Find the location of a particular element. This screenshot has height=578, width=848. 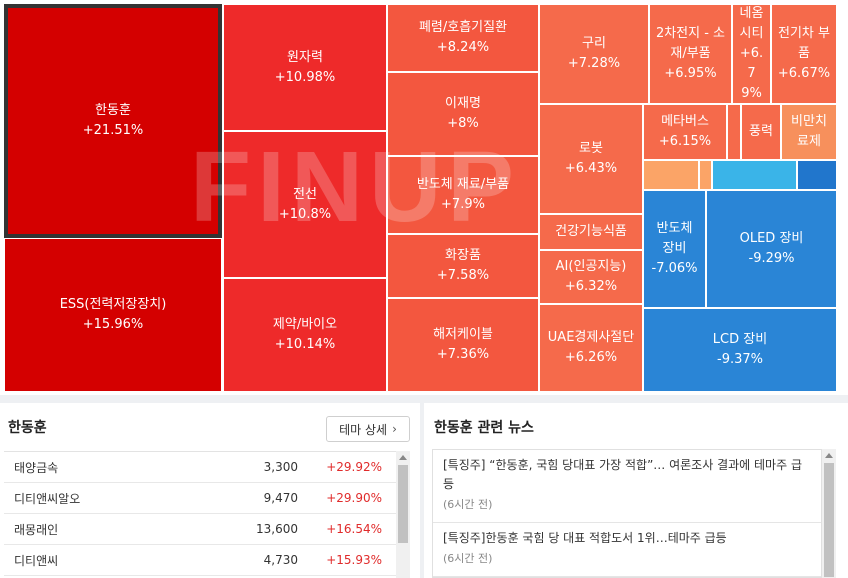

news-title: [특징주]한동훈 국힘 당 대표 적합도서 1위…테마주 급등 is located at coordinates (585, 538).